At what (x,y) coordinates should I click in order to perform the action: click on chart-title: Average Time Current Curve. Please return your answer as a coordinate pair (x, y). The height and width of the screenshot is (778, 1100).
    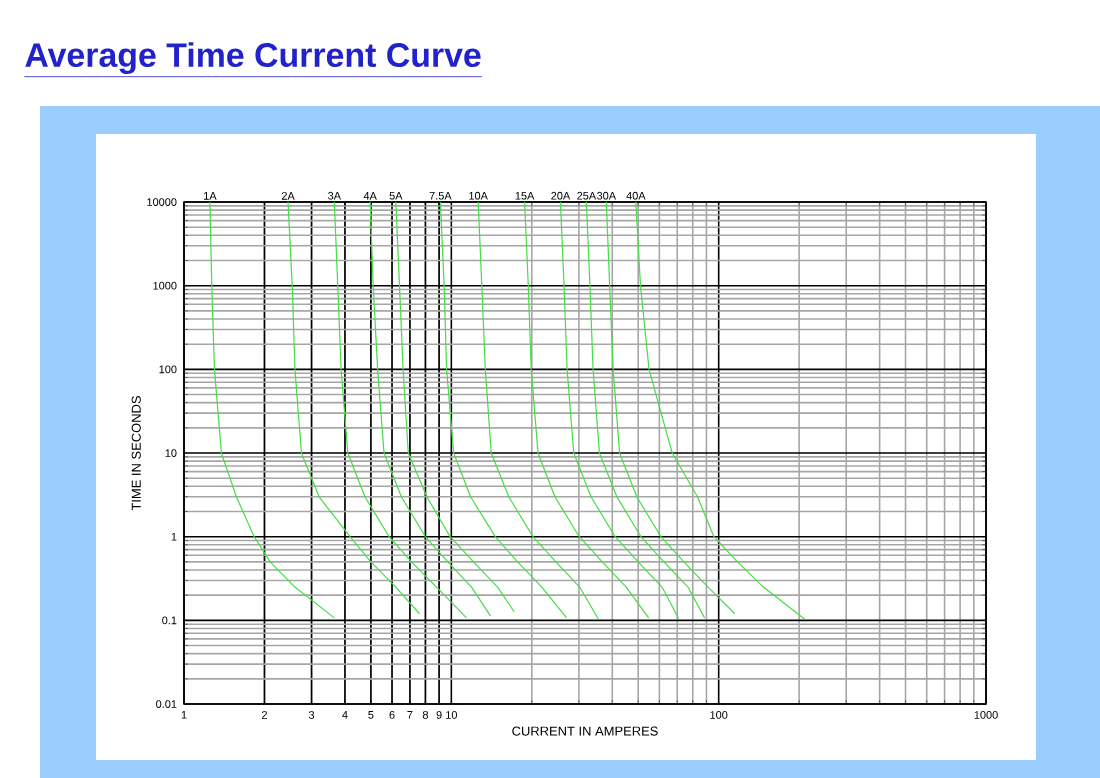
    Looking at the image, I should click on (253, 58).